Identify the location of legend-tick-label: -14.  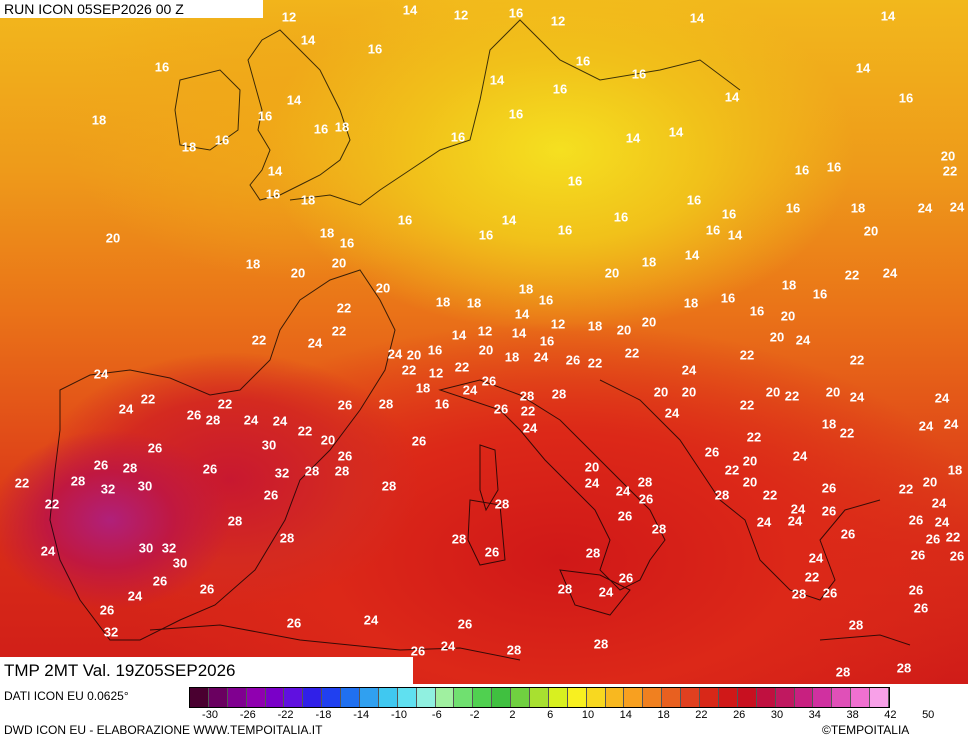
(361, 715).